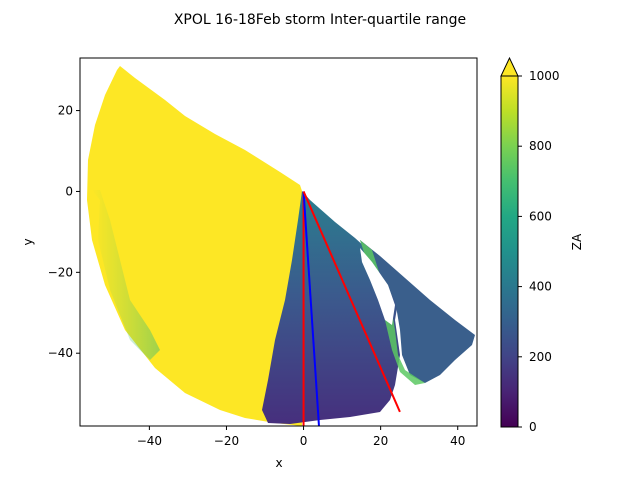 The image size is (640, 480). I want to click on x-axis-label: x, so click(278, 463).